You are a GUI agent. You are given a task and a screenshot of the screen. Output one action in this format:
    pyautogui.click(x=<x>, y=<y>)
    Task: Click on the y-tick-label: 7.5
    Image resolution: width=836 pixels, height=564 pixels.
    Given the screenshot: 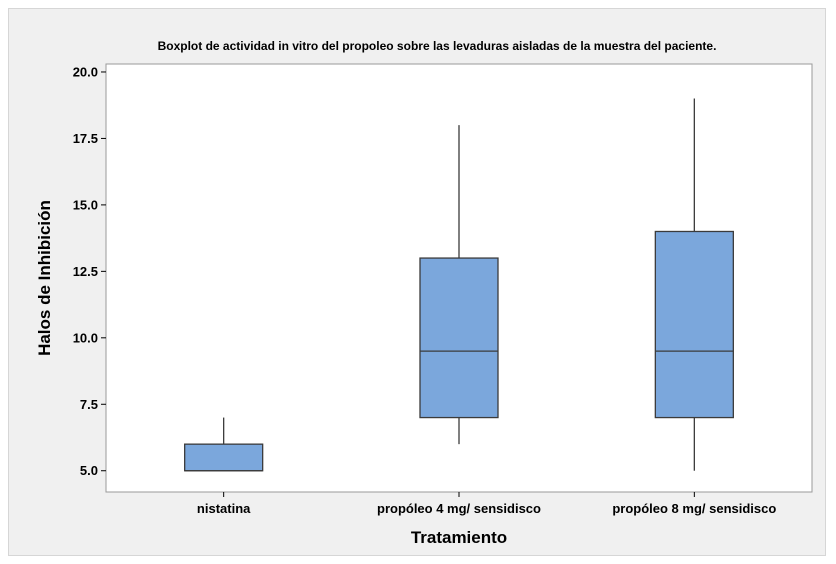 What is the action you would take?
    pyautogui.click(x=89, y=404)
    